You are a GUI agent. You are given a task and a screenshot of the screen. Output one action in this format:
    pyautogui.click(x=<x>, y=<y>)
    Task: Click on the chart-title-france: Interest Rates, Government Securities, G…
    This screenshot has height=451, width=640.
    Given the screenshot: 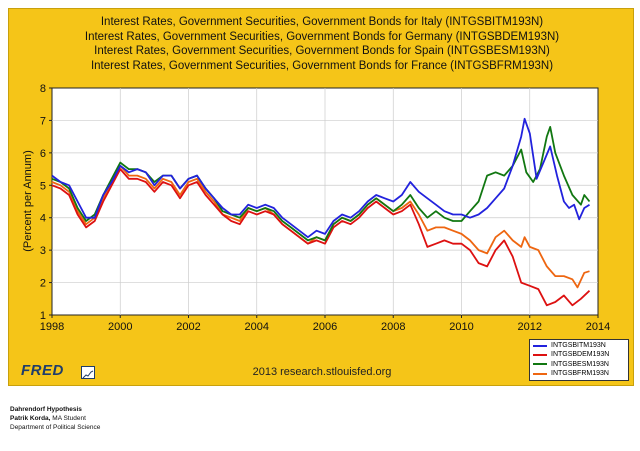 What is the action you would take?
    pyautogui.click(x=322, y=65)
    